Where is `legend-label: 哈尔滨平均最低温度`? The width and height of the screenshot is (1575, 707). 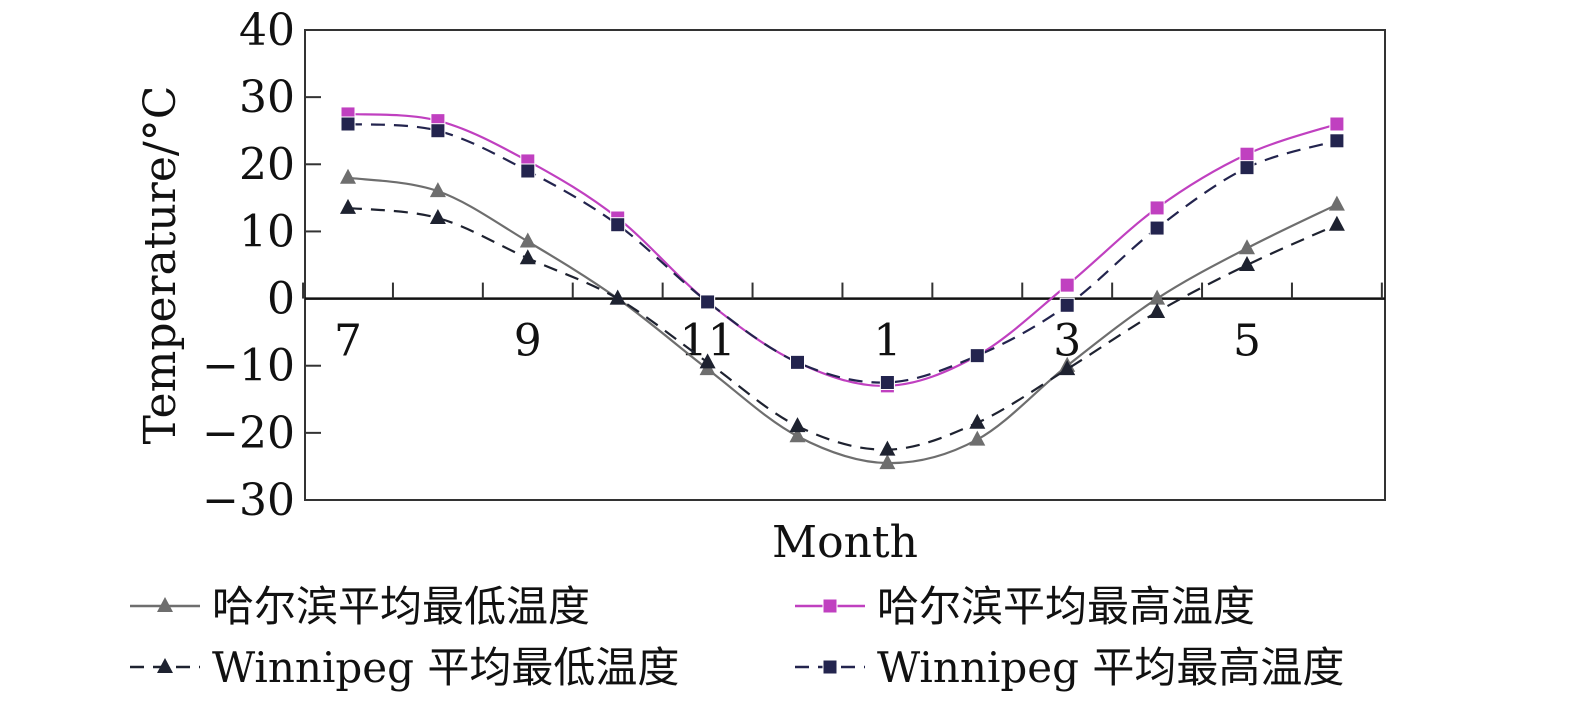 legend-label: 哈尔滨平均最低温度 is located at coordinates (401, 606).